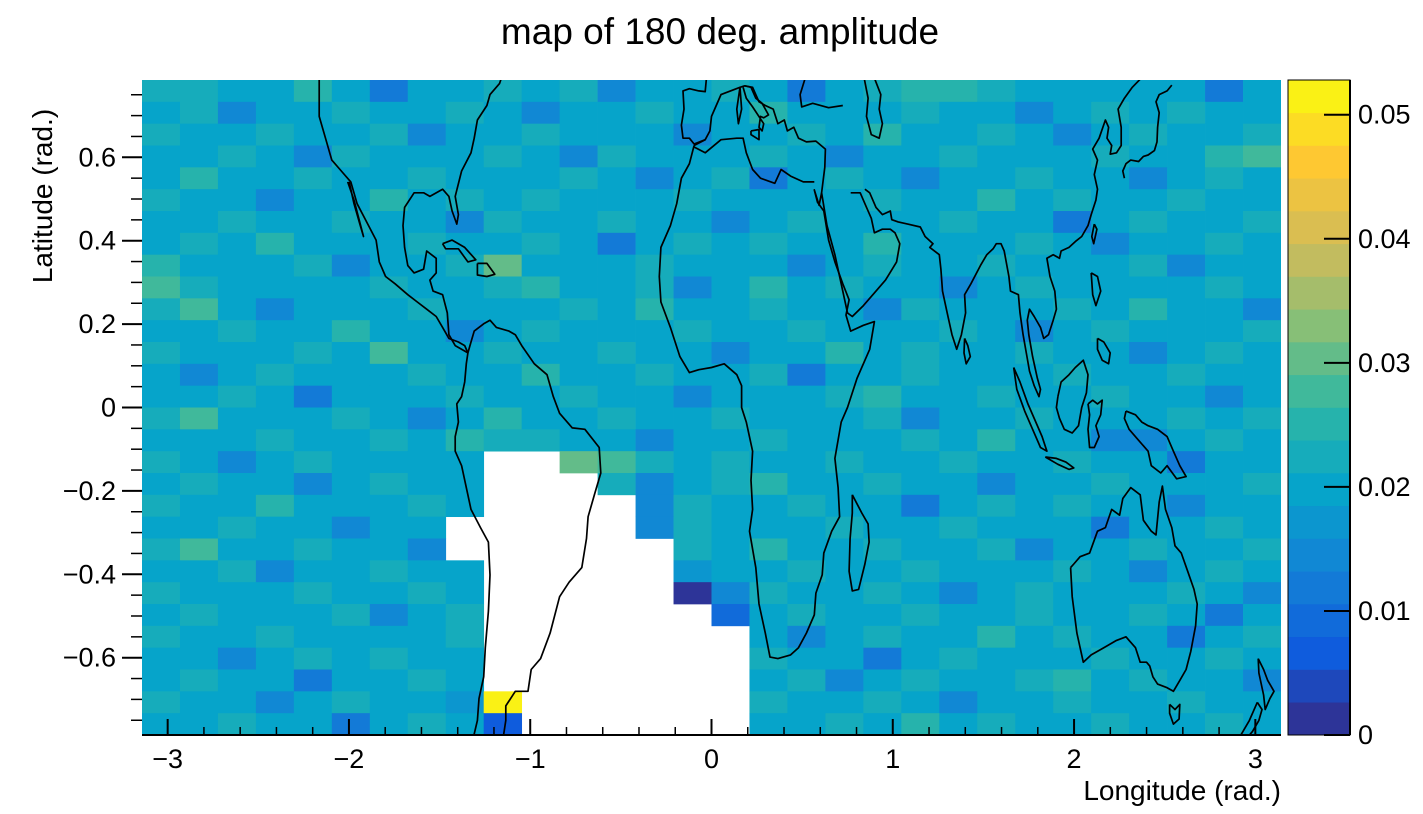 The image size is (1423, 814). I want to click on colorbar-band, so click(1319, 457).